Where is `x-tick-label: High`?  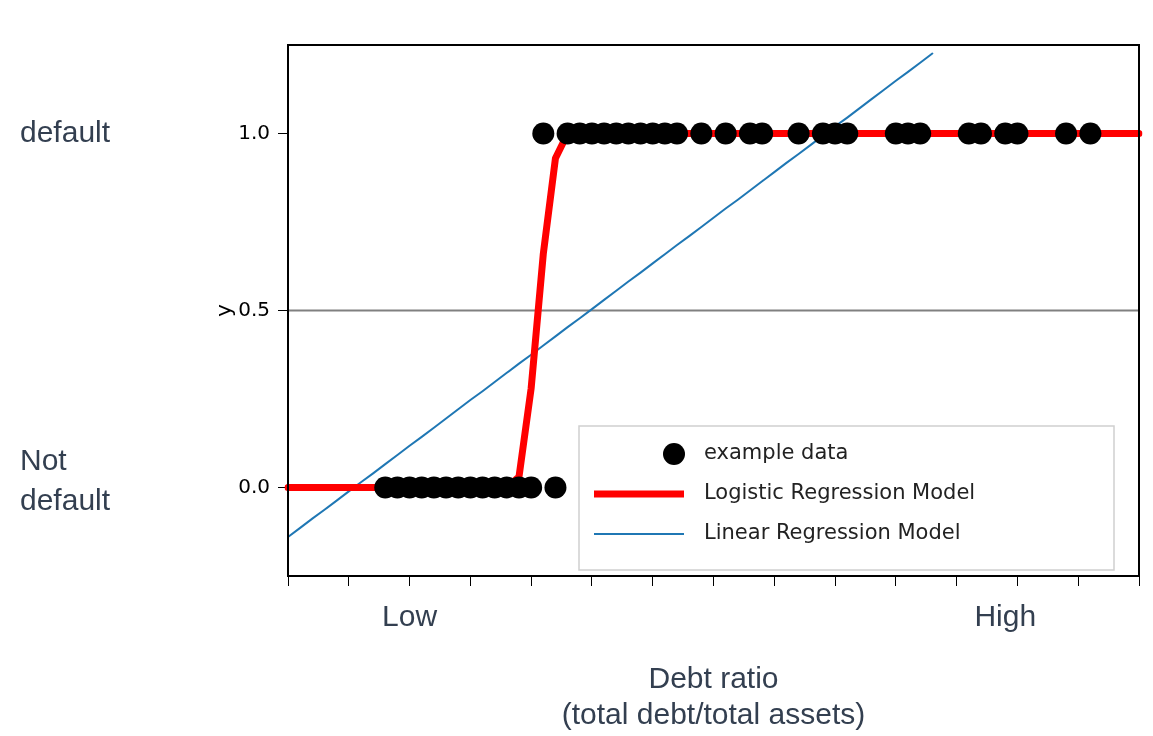
x-tick-label: High is located at coordinates (1005, 616).